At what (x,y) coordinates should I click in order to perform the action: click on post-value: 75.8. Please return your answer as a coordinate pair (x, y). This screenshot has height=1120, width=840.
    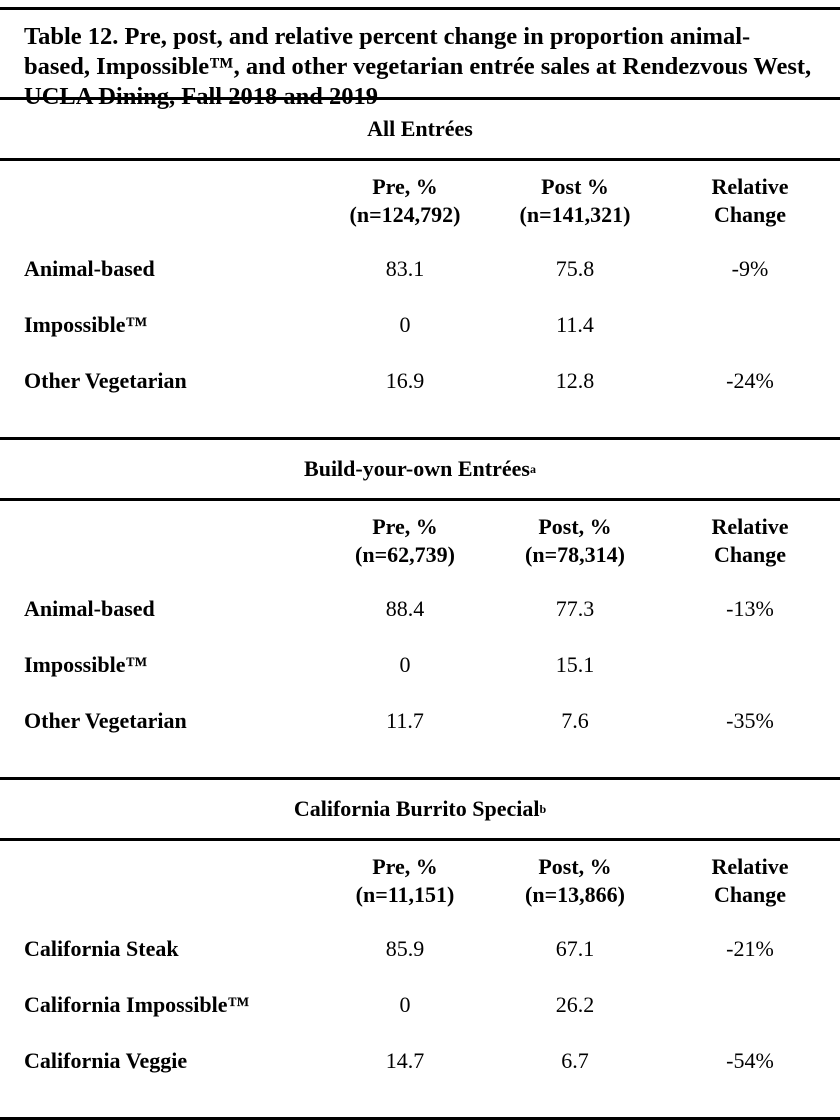
    Looking at the image, I should click on (575, 268).